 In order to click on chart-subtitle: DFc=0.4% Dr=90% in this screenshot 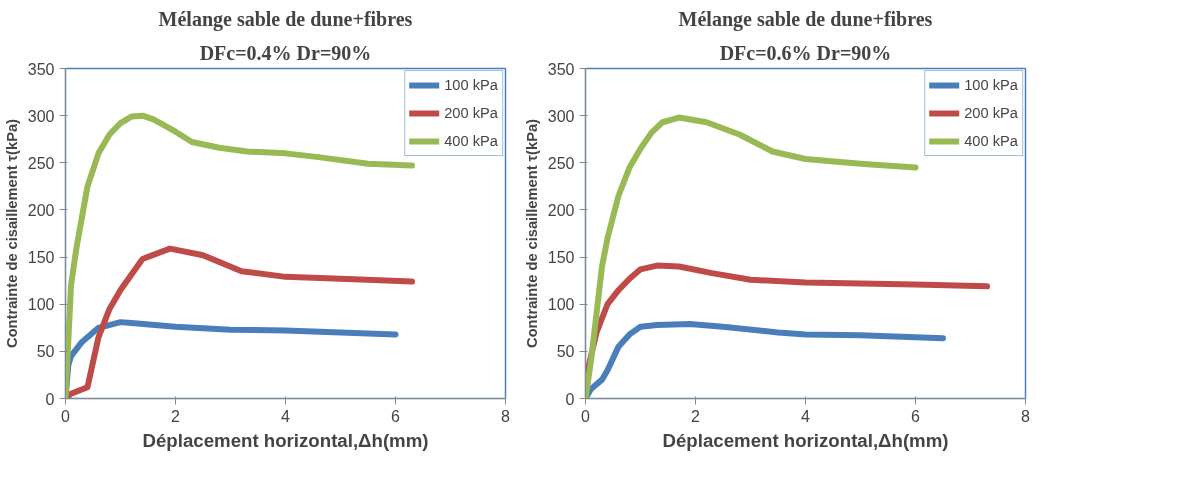, I will do `click(285, 52)`.